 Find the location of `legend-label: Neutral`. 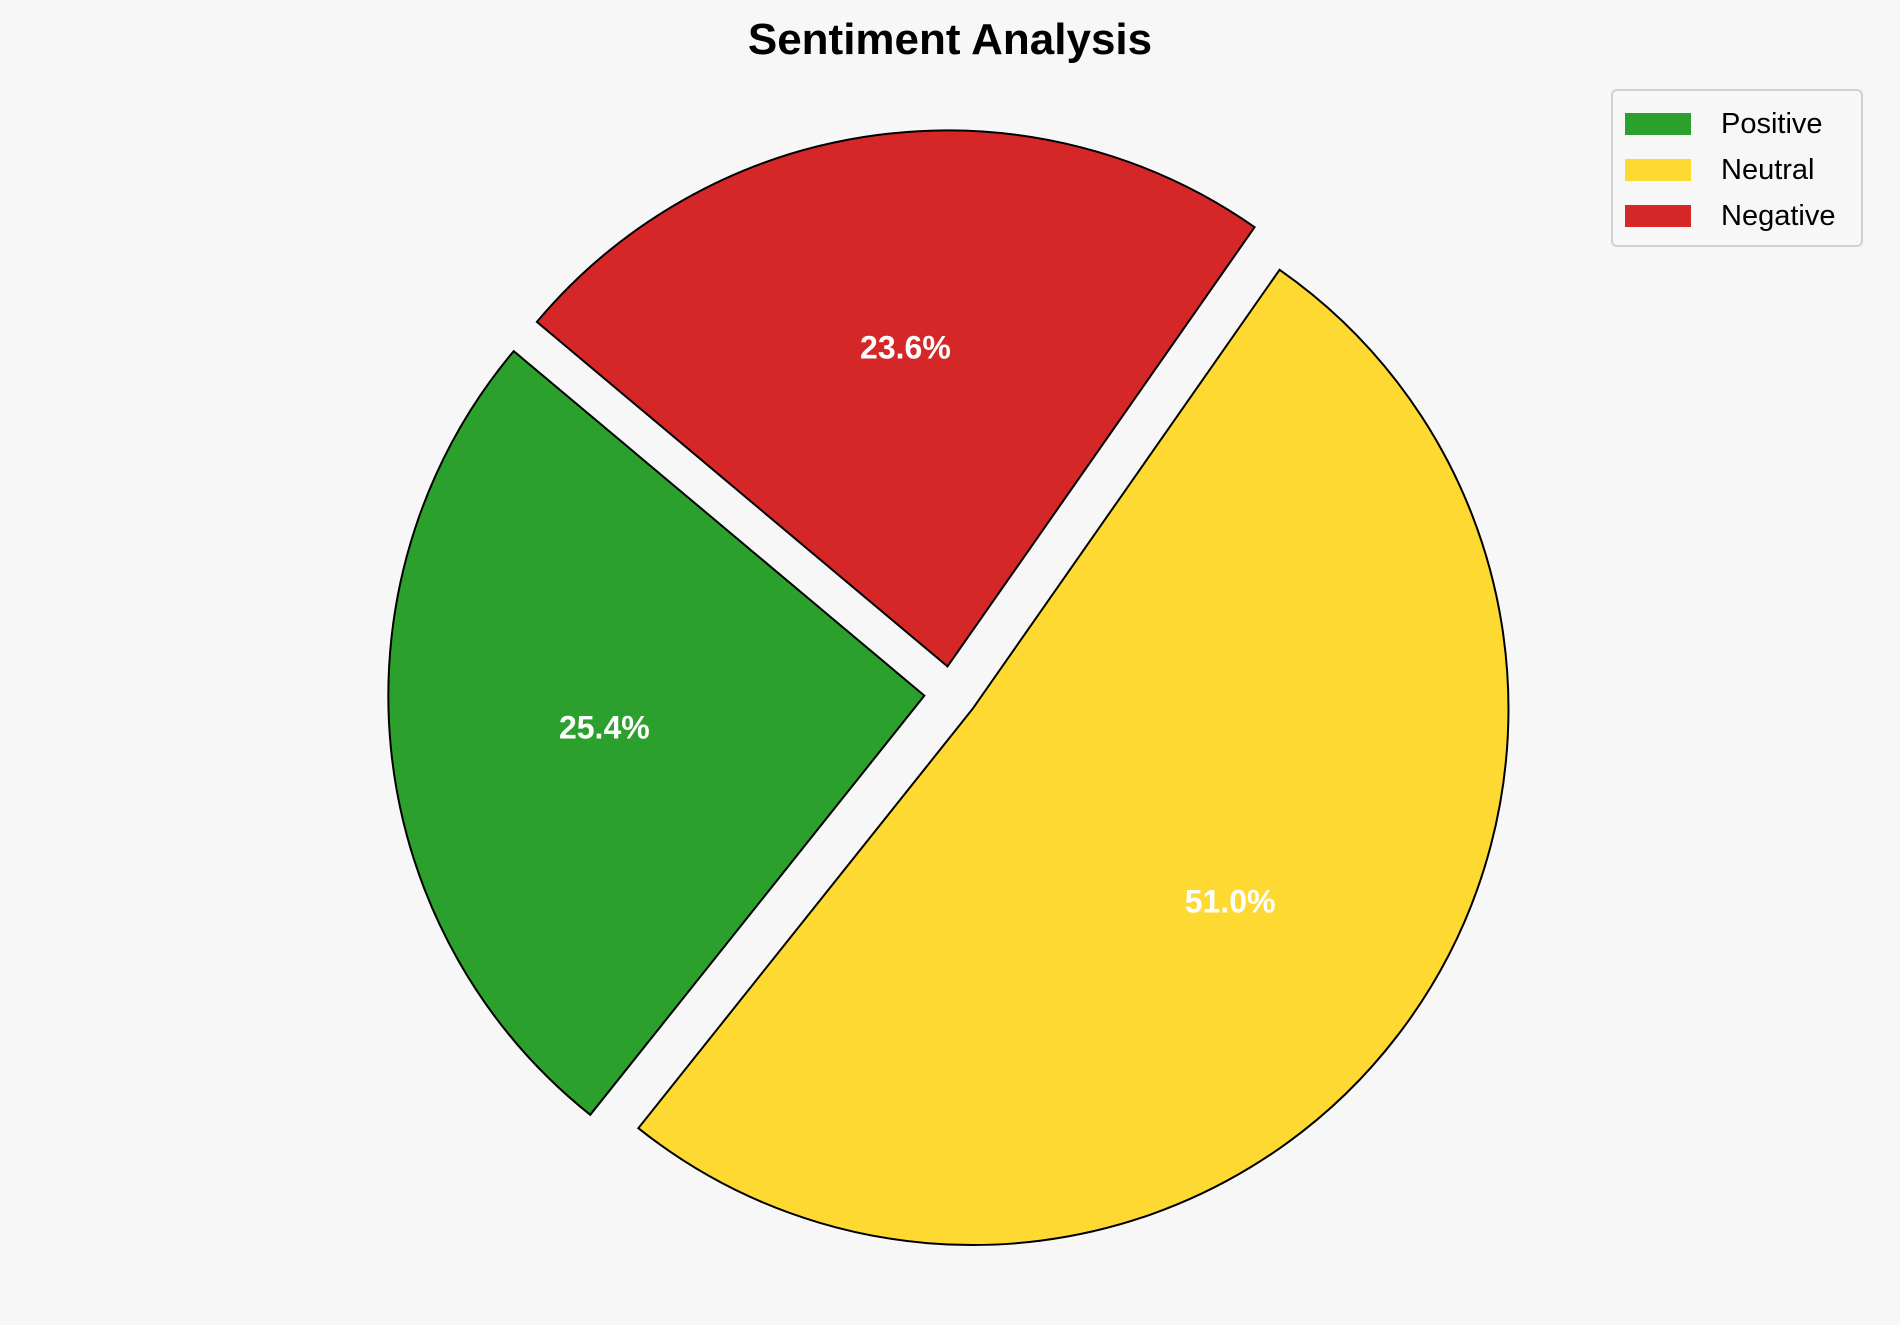

legend-label: Neutral is located at coordinates (1768, 169).